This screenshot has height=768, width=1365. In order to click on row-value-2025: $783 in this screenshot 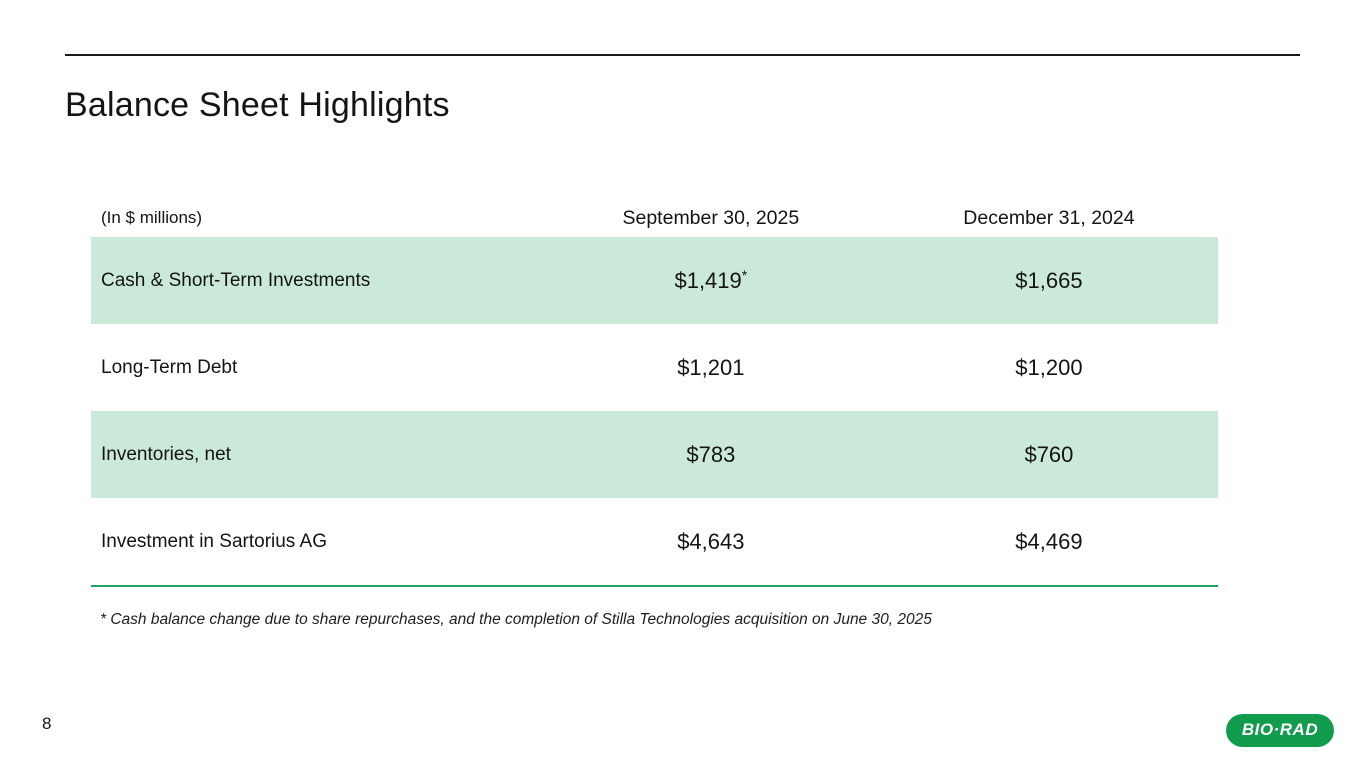, I will do `click(711, 454)`.